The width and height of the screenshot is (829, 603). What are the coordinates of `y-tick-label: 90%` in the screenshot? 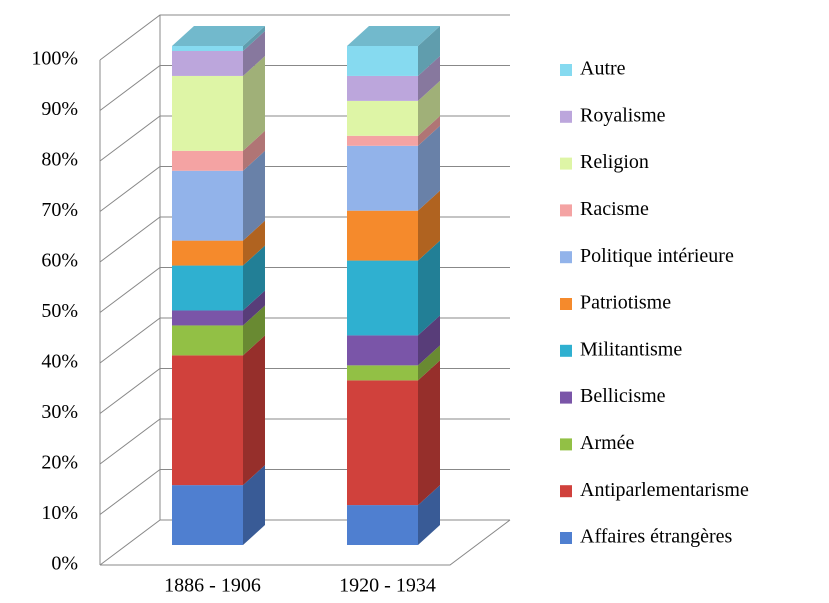 It's located at (59, 109).